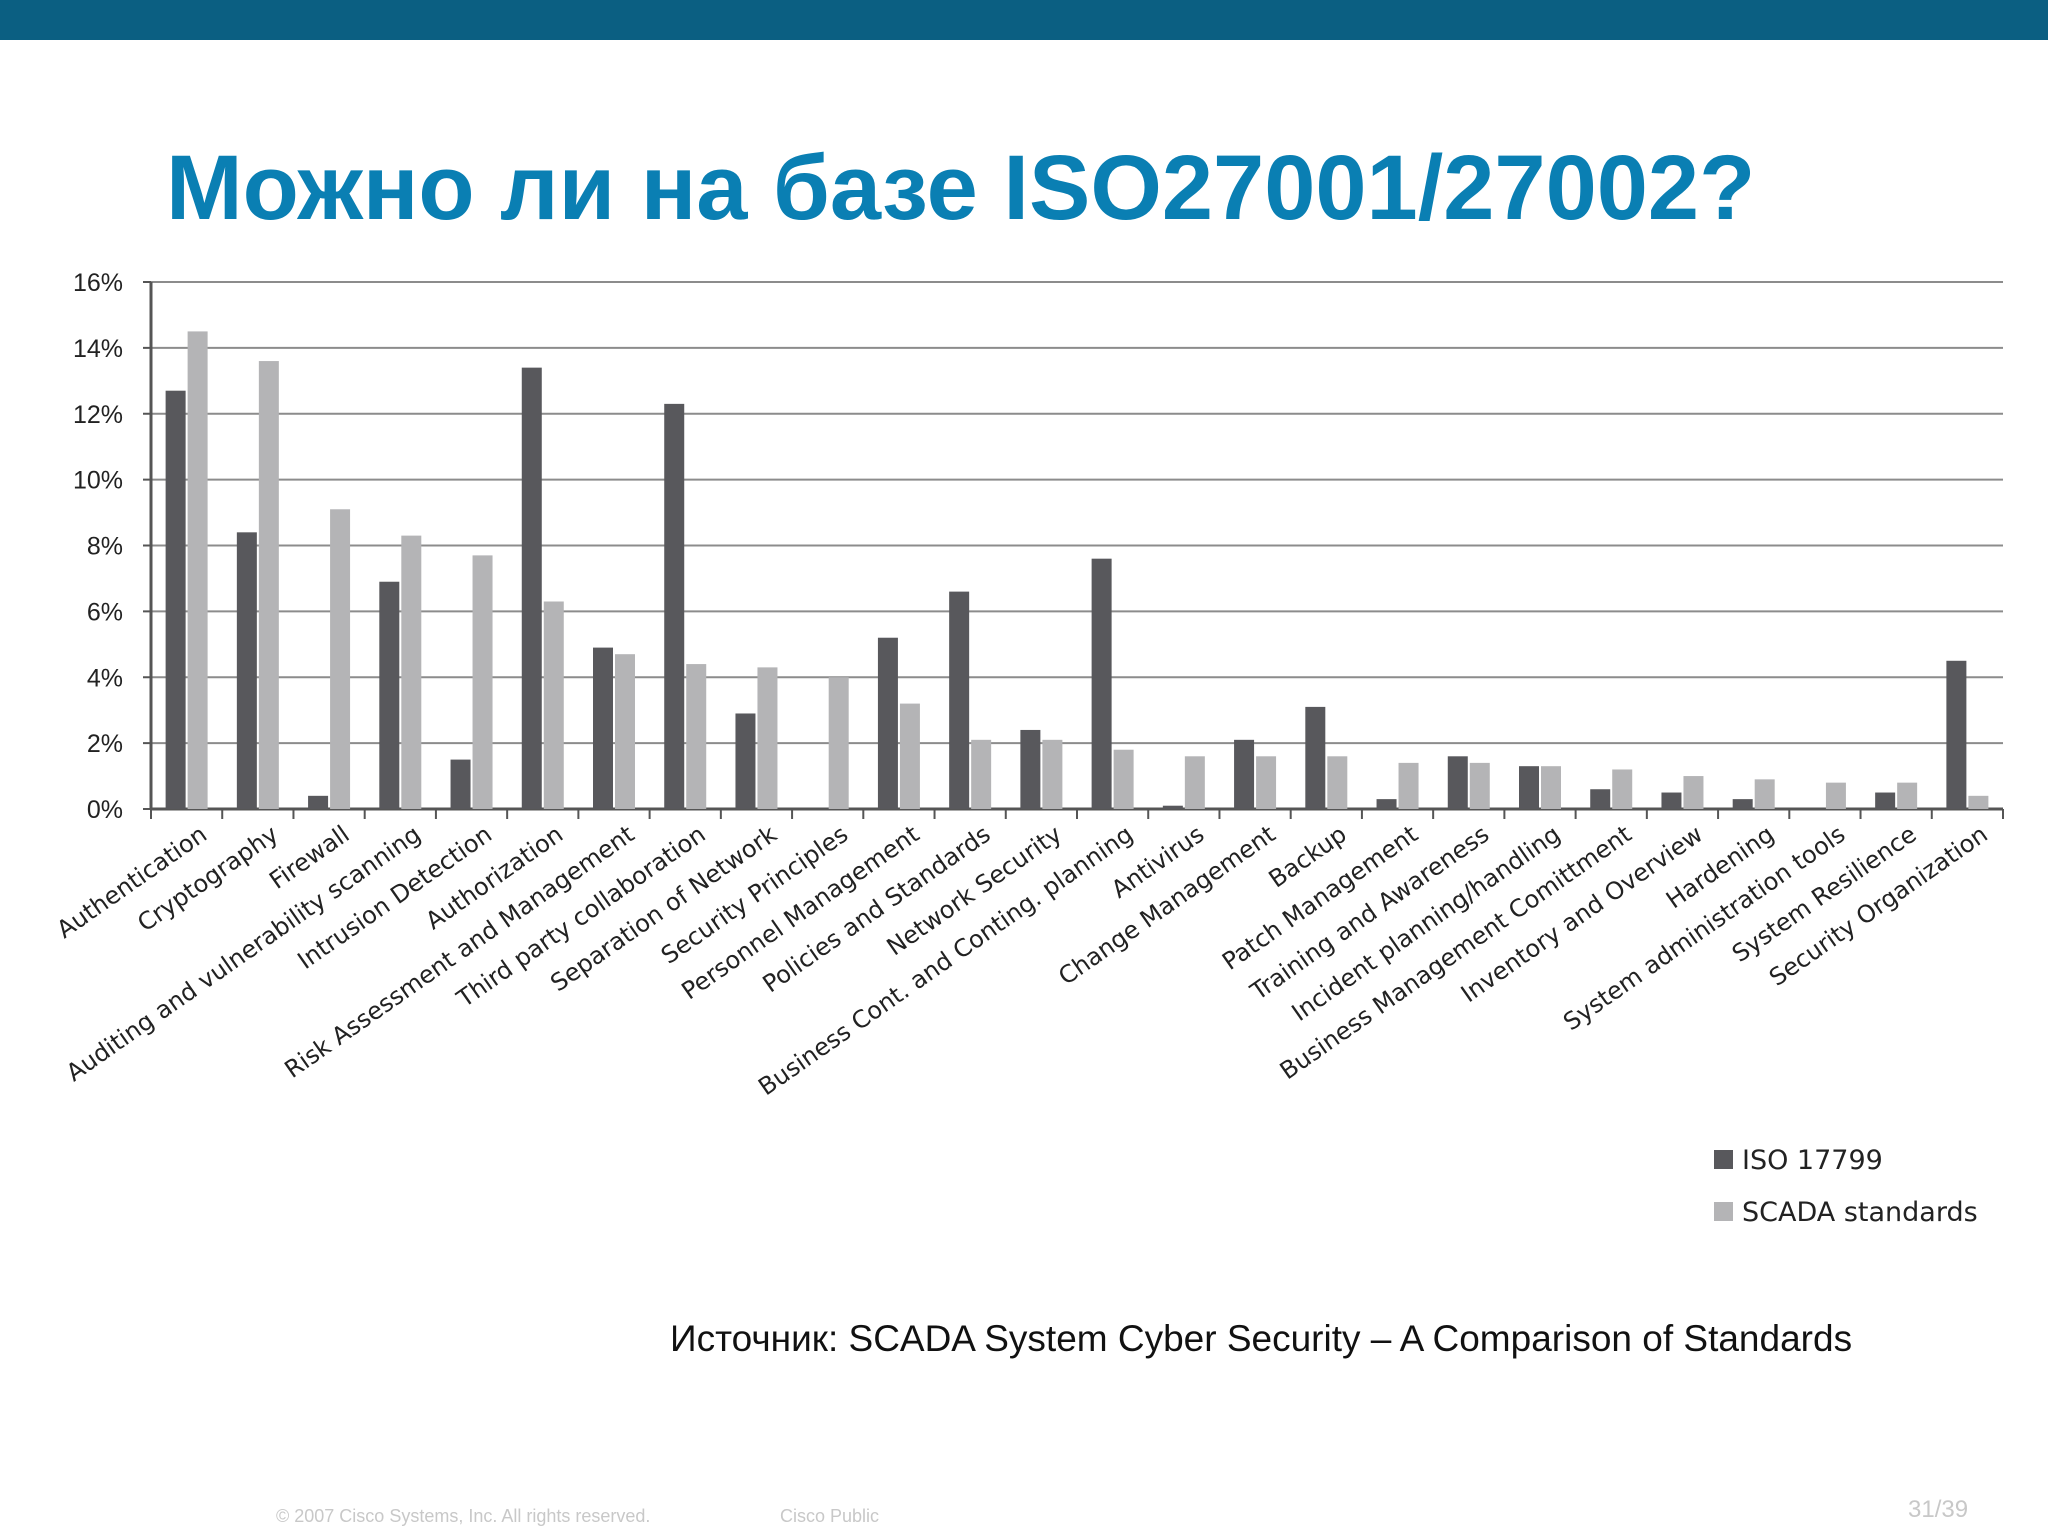 The image size is (2048, 1536). I want to click on y-tick-label: 12%, so click(98, 415).